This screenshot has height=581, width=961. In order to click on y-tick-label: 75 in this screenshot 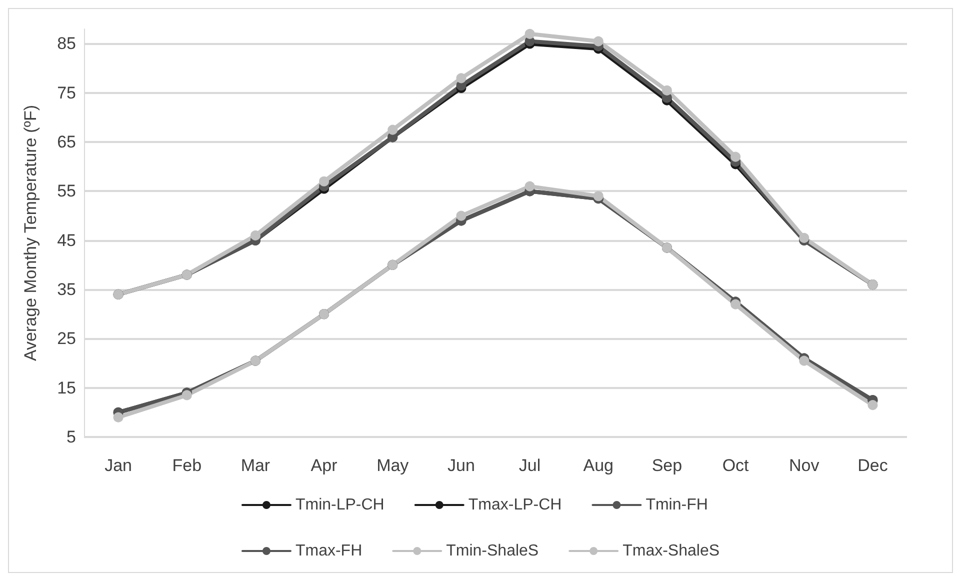, I will do `click(66, 92)`.